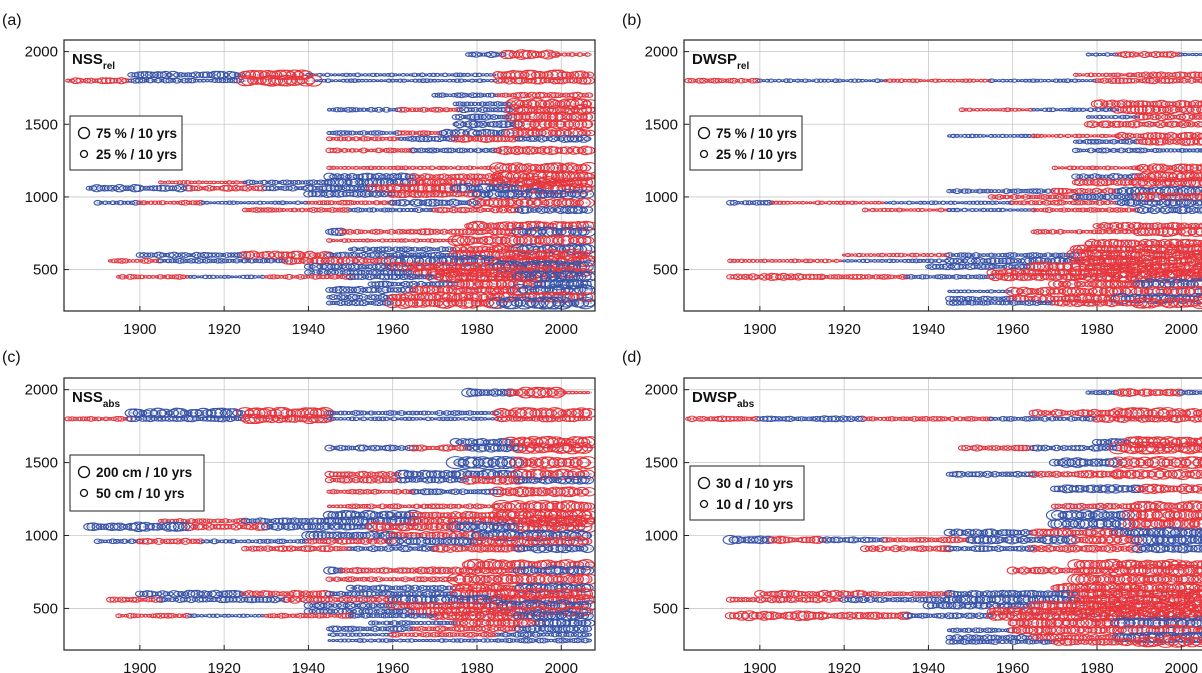 Image resolution: width=1202 pixels, height=673 pixels. Describe the element at coordinates (223, 329) in the screenshot. I see `x-tick-label: 1920` at that location.